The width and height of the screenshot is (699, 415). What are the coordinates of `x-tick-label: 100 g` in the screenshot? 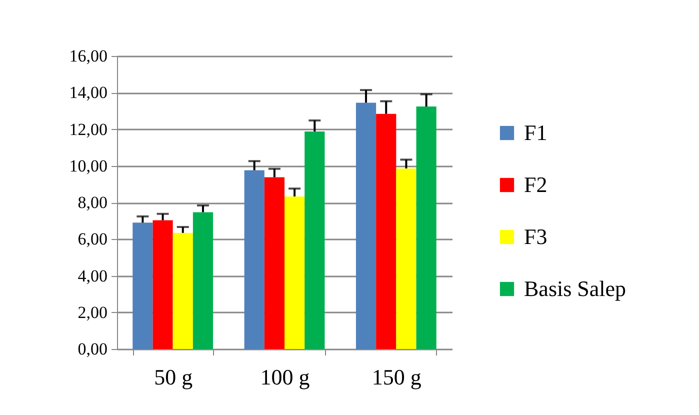 It's located at (285, 377).